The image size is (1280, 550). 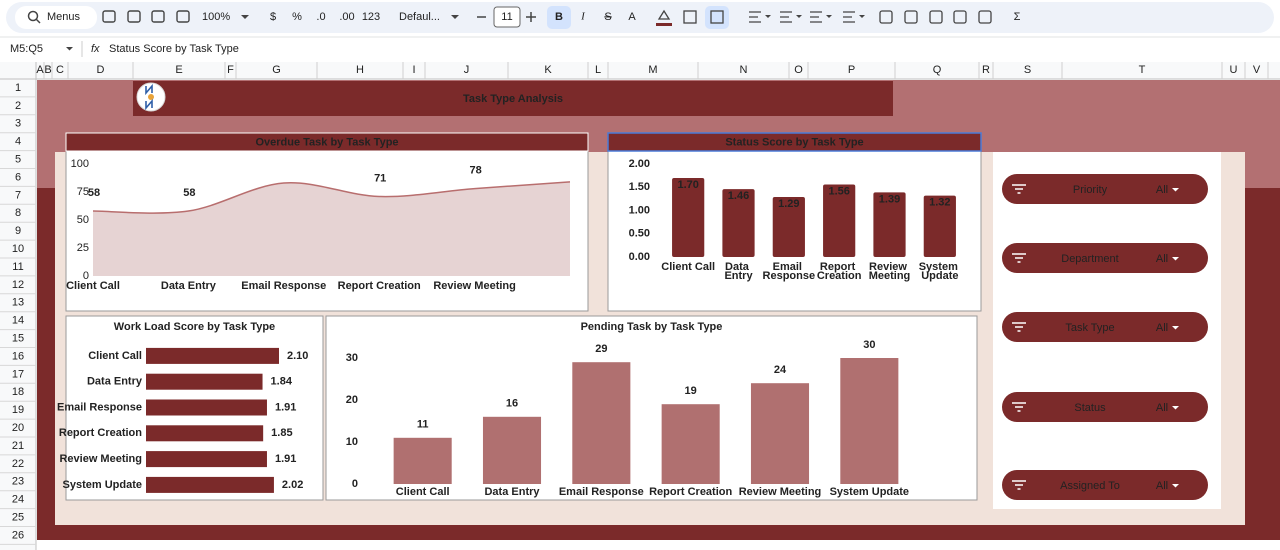 What do you see at coordinates (178, 70) in the screenshot?
I see `column-header: E` at bounding box center [178, 70].